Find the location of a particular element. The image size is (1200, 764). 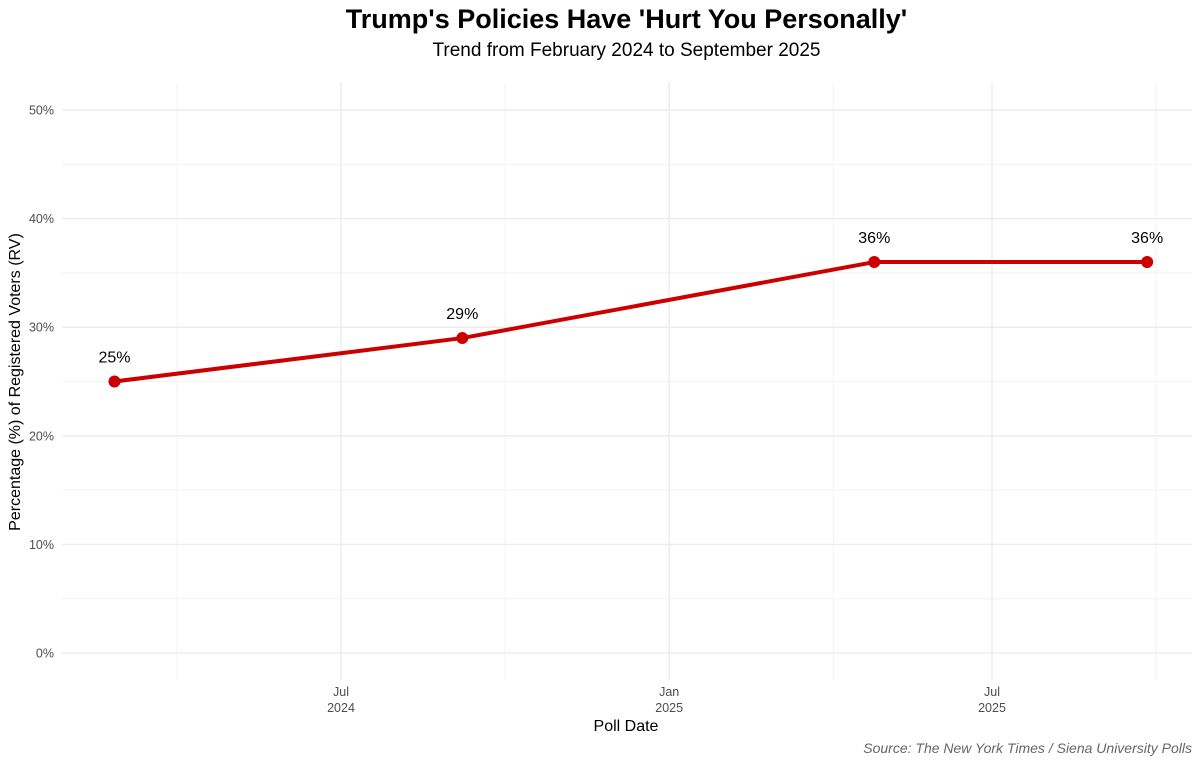

data-label: 29% is located at coordinates (462, 314).